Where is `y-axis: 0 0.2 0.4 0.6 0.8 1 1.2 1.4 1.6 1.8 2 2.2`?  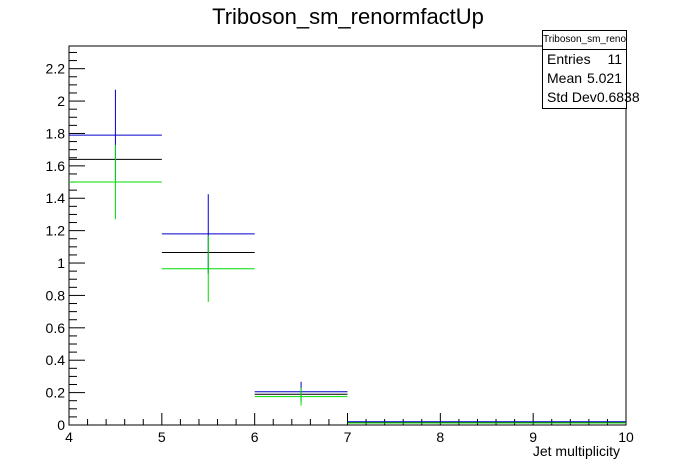 y-axis: 0 0.2 0.4 0.6 0.8 1 1.2 1.4 1.6 1.8 2 2.2 is located at coordinates (65, 242).